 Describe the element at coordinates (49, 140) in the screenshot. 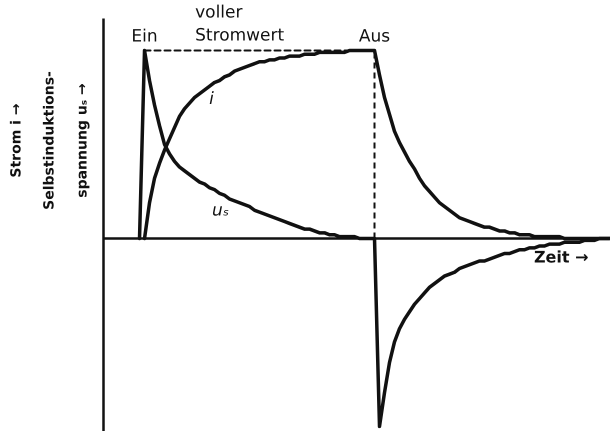

I see `text: Strom i → Selbstinduktions- spannung uₛ →` at that location.